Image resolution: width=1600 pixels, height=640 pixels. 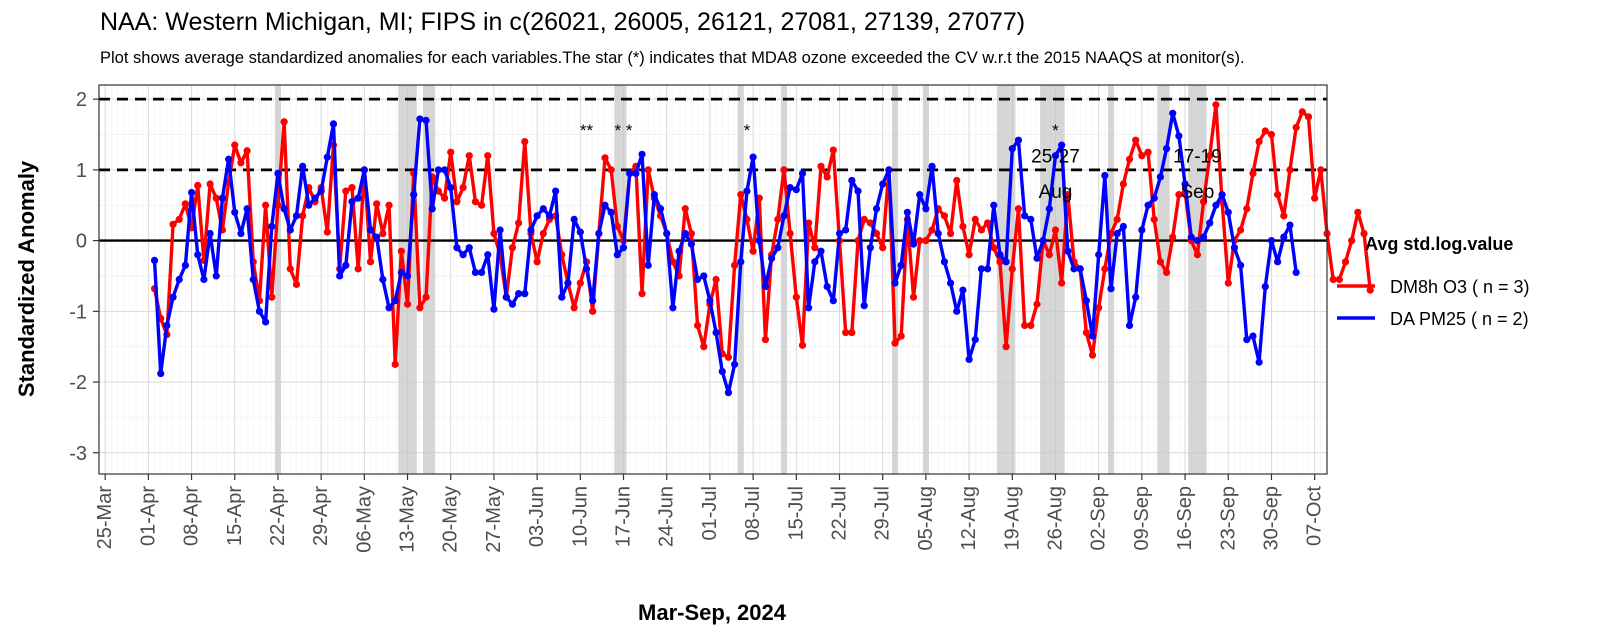 What do you see at coordinates (1459, 319) in the screenshot?
I see `legend-label-1: DA PM25 ( n = 2)` at bounding box center [1459, 319].